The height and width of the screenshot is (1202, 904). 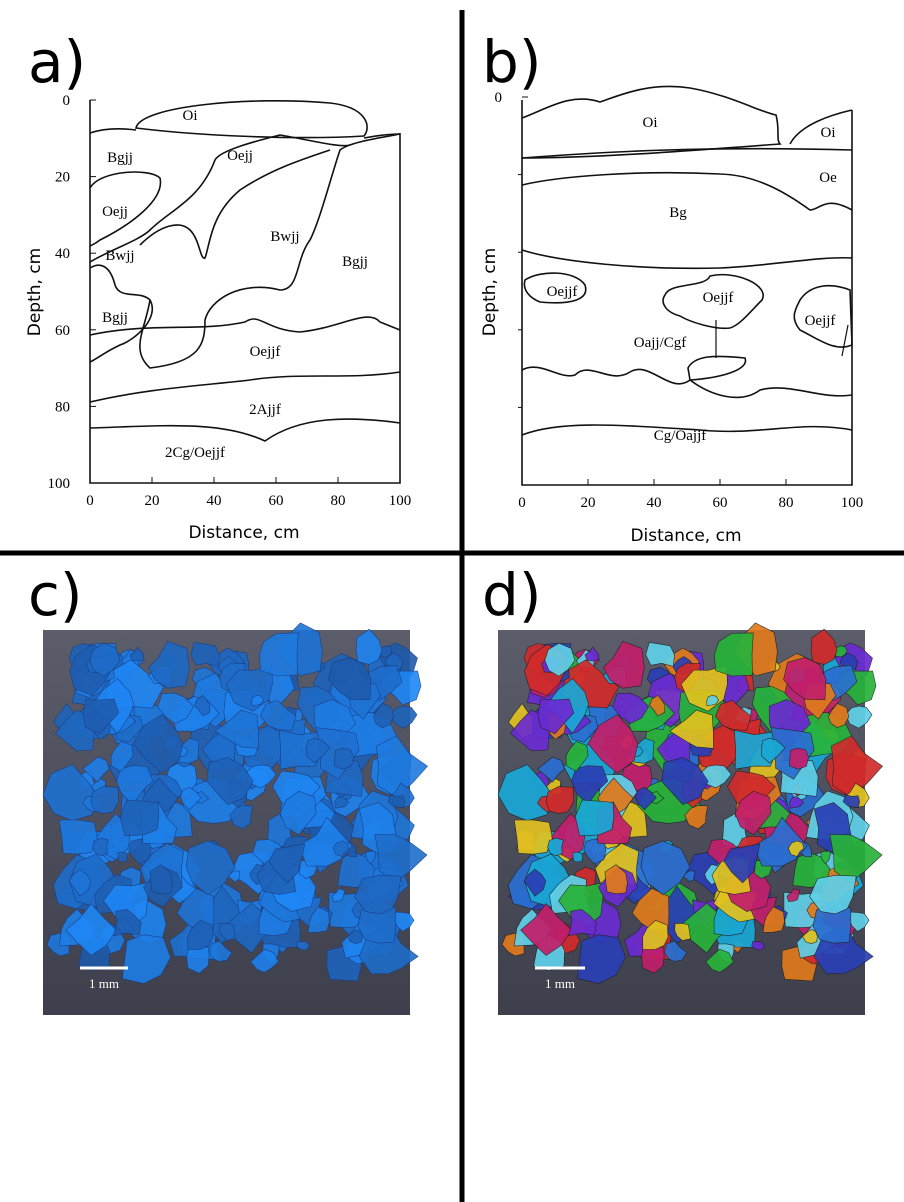 What do you see at coordinates (499, 98) in the screenshot?
I see `y-tick-label: 0` at bounding box center [499, 98].